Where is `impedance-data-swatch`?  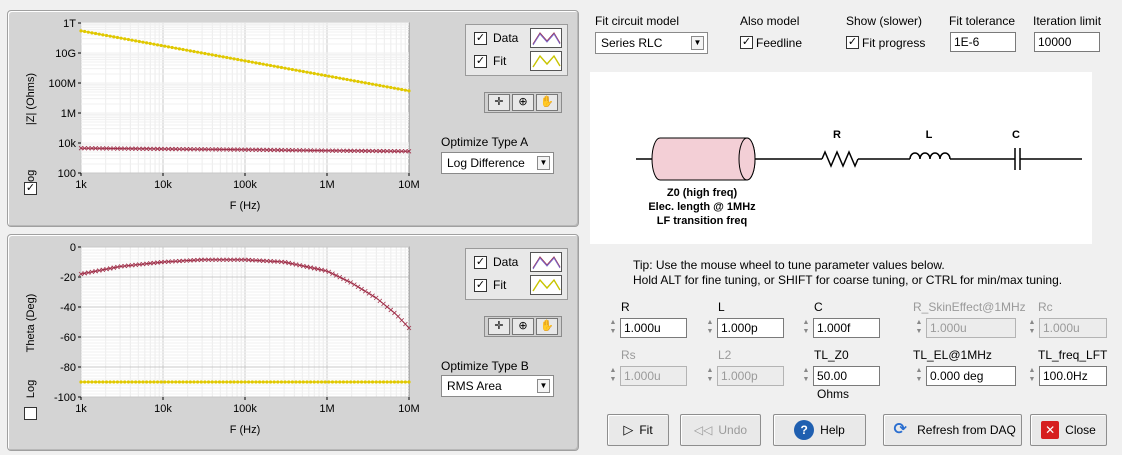 impedance-data-swatch is located at coordinates (546, 38).